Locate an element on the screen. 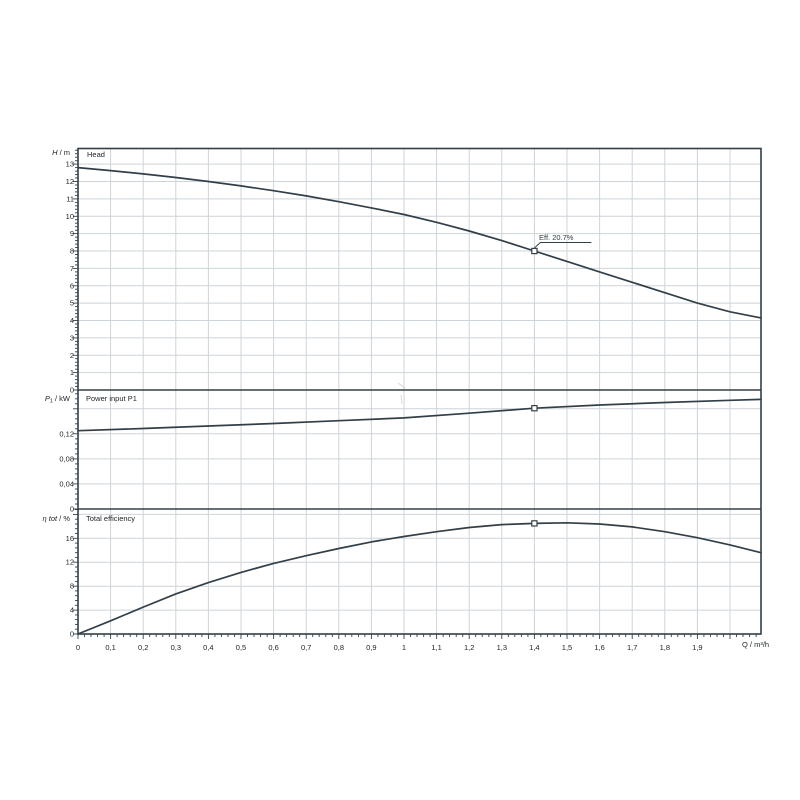 The image size is (800, 800). duty-point-marker-power is located at coordinates (534, 408).